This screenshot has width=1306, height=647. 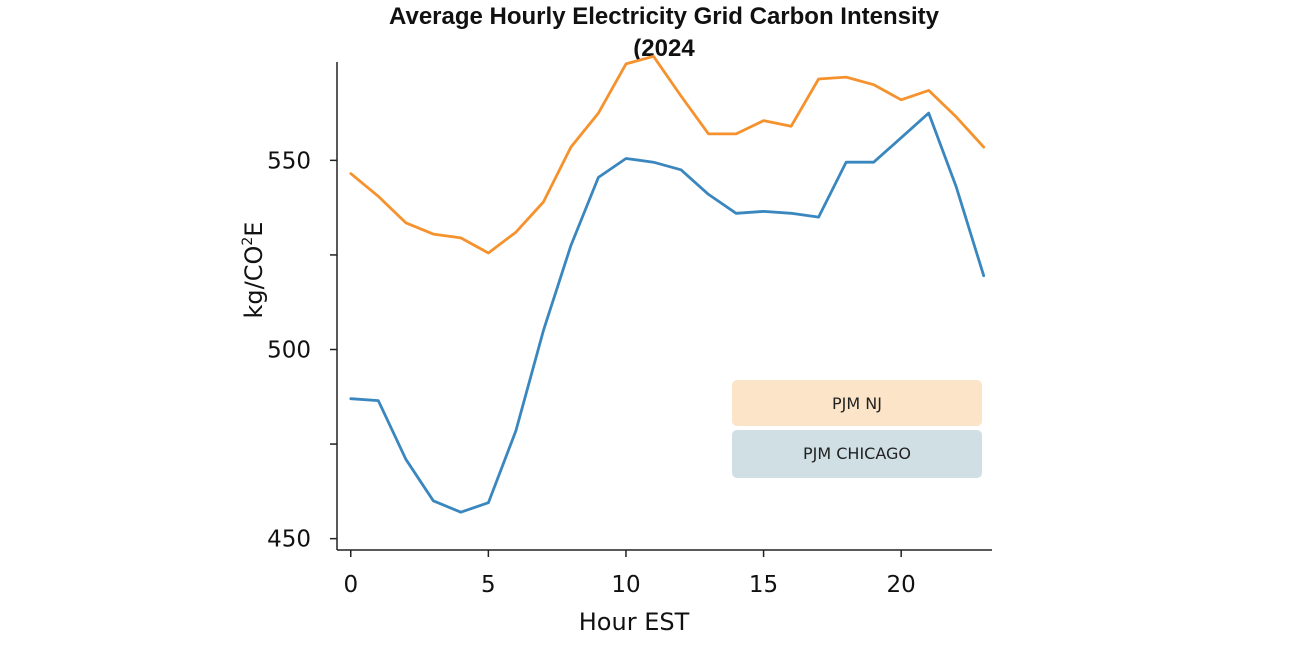 I want to click on y-axis-label: kg/CO2E, so click(x=254, y=270).